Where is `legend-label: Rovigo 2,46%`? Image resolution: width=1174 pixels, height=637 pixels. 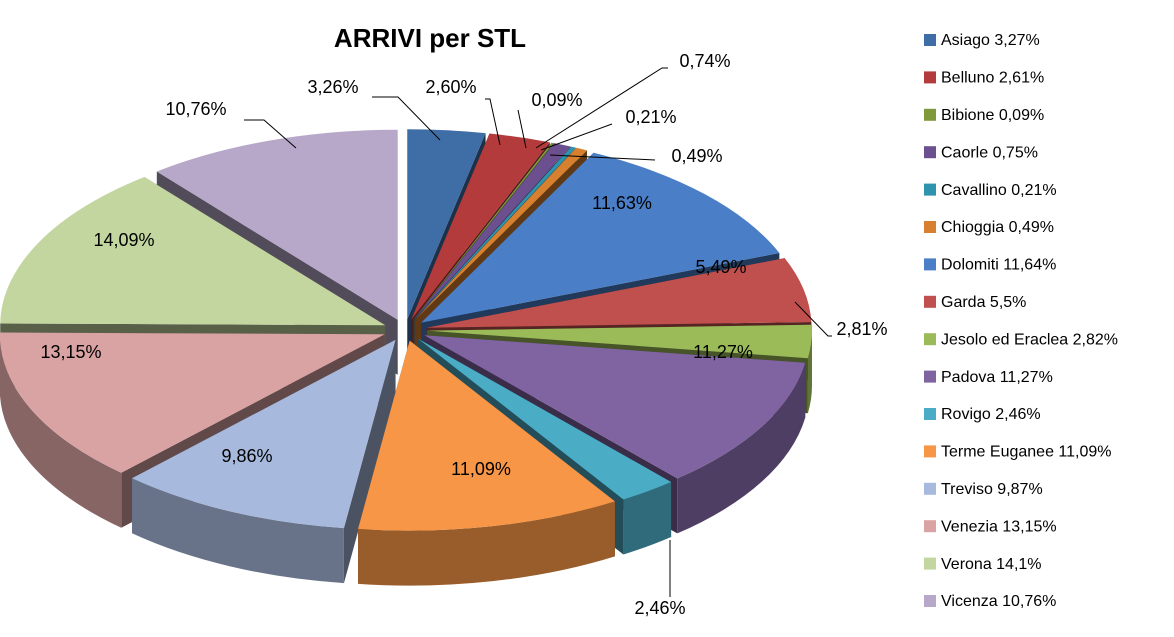
legend-label: Rovigo 2,46% is located at coordinates (991, 414).